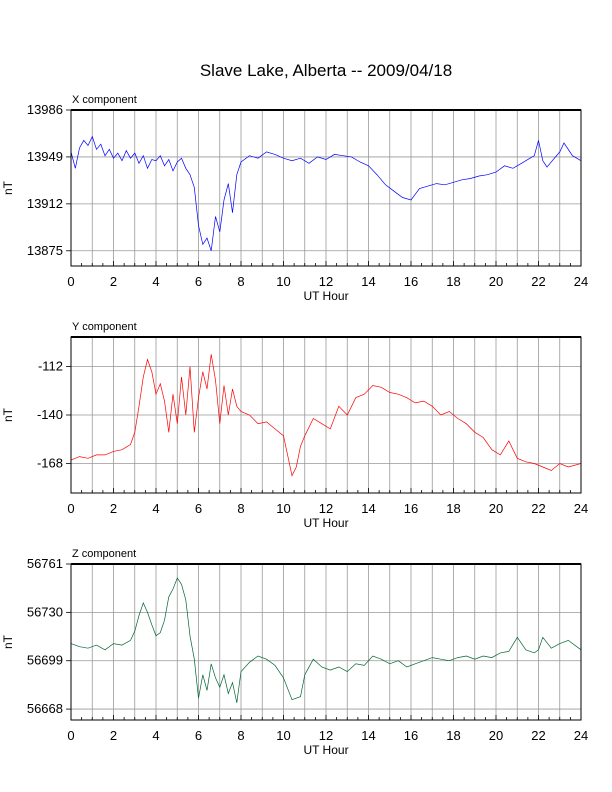  I want to click on y-tick-label: 13912, so click(45, 203).